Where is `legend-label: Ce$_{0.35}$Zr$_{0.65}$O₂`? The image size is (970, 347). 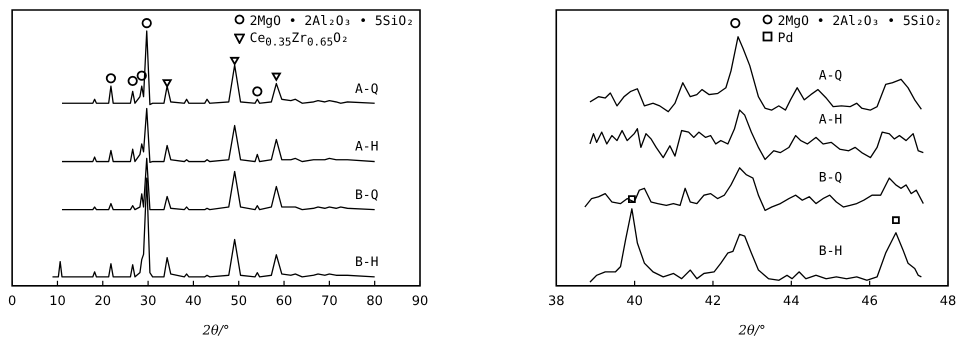
legend-label: Ce$_{0.35}$Zr$_{0.65}$O₂ is located at coordinates (299, 40).